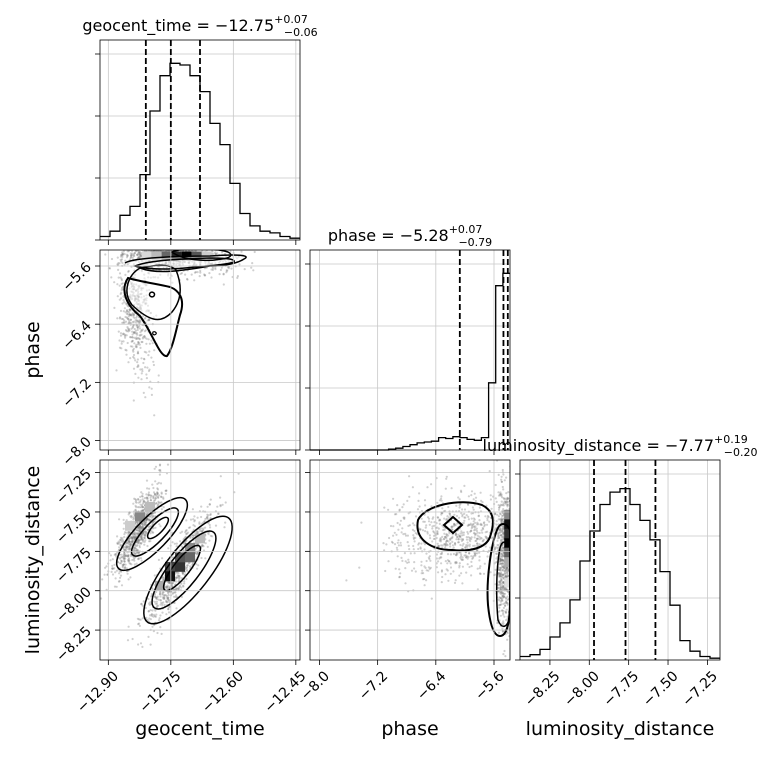 Image resolution: width=760 pixels, height=760 pixels. What do you see at coordinates (74, 526) in the screenshot?
I see `tick-label-luminosity_distance: −7.50` at bounding box center [74, 526].